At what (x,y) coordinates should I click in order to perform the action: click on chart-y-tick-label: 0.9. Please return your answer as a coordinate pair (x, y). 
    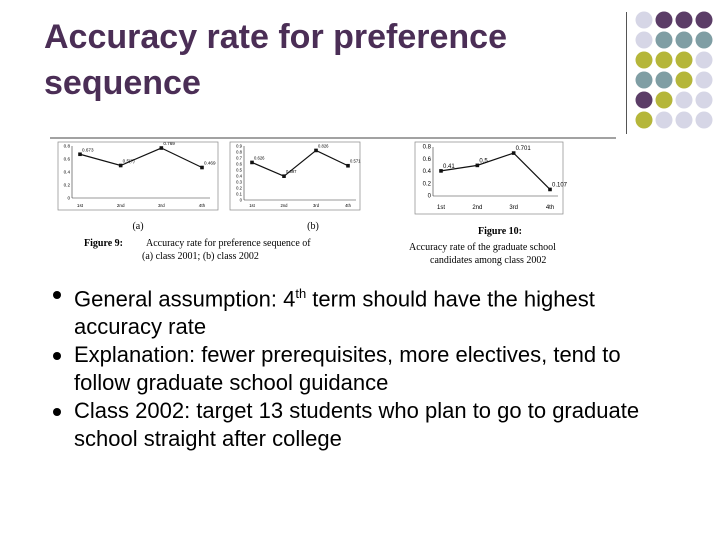
    Looking at the image, I should click on (239, 146).